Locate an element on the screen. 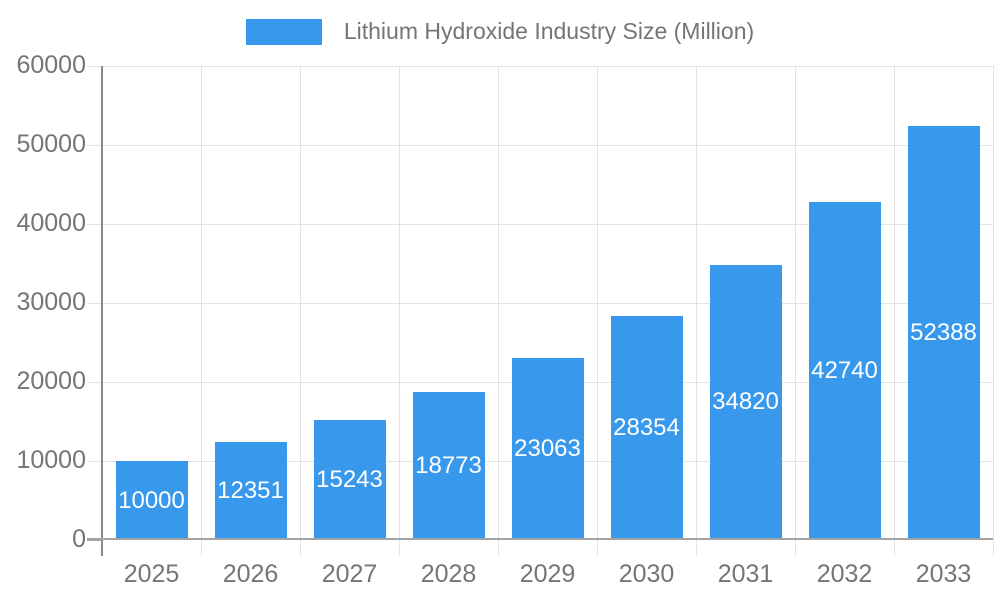 This screenshot has height=600, width=1000. bar-cell: 12351 is located at coordinates (250, 303).